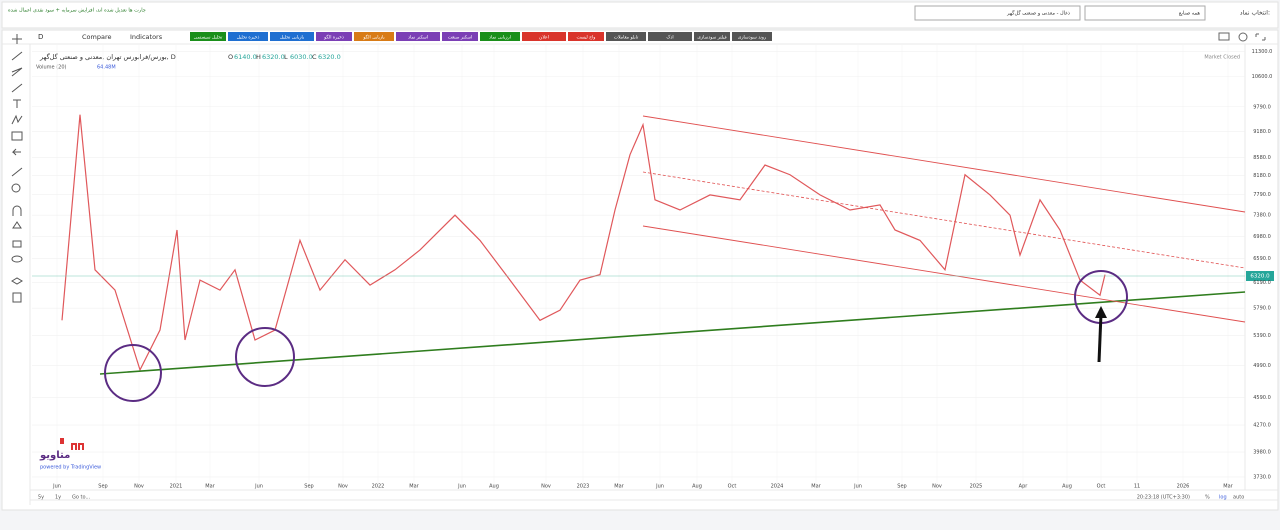  What do you see at coordinates (17, 56) in the screenshot?
I see `line-tool` at bounding box center [17, 56].